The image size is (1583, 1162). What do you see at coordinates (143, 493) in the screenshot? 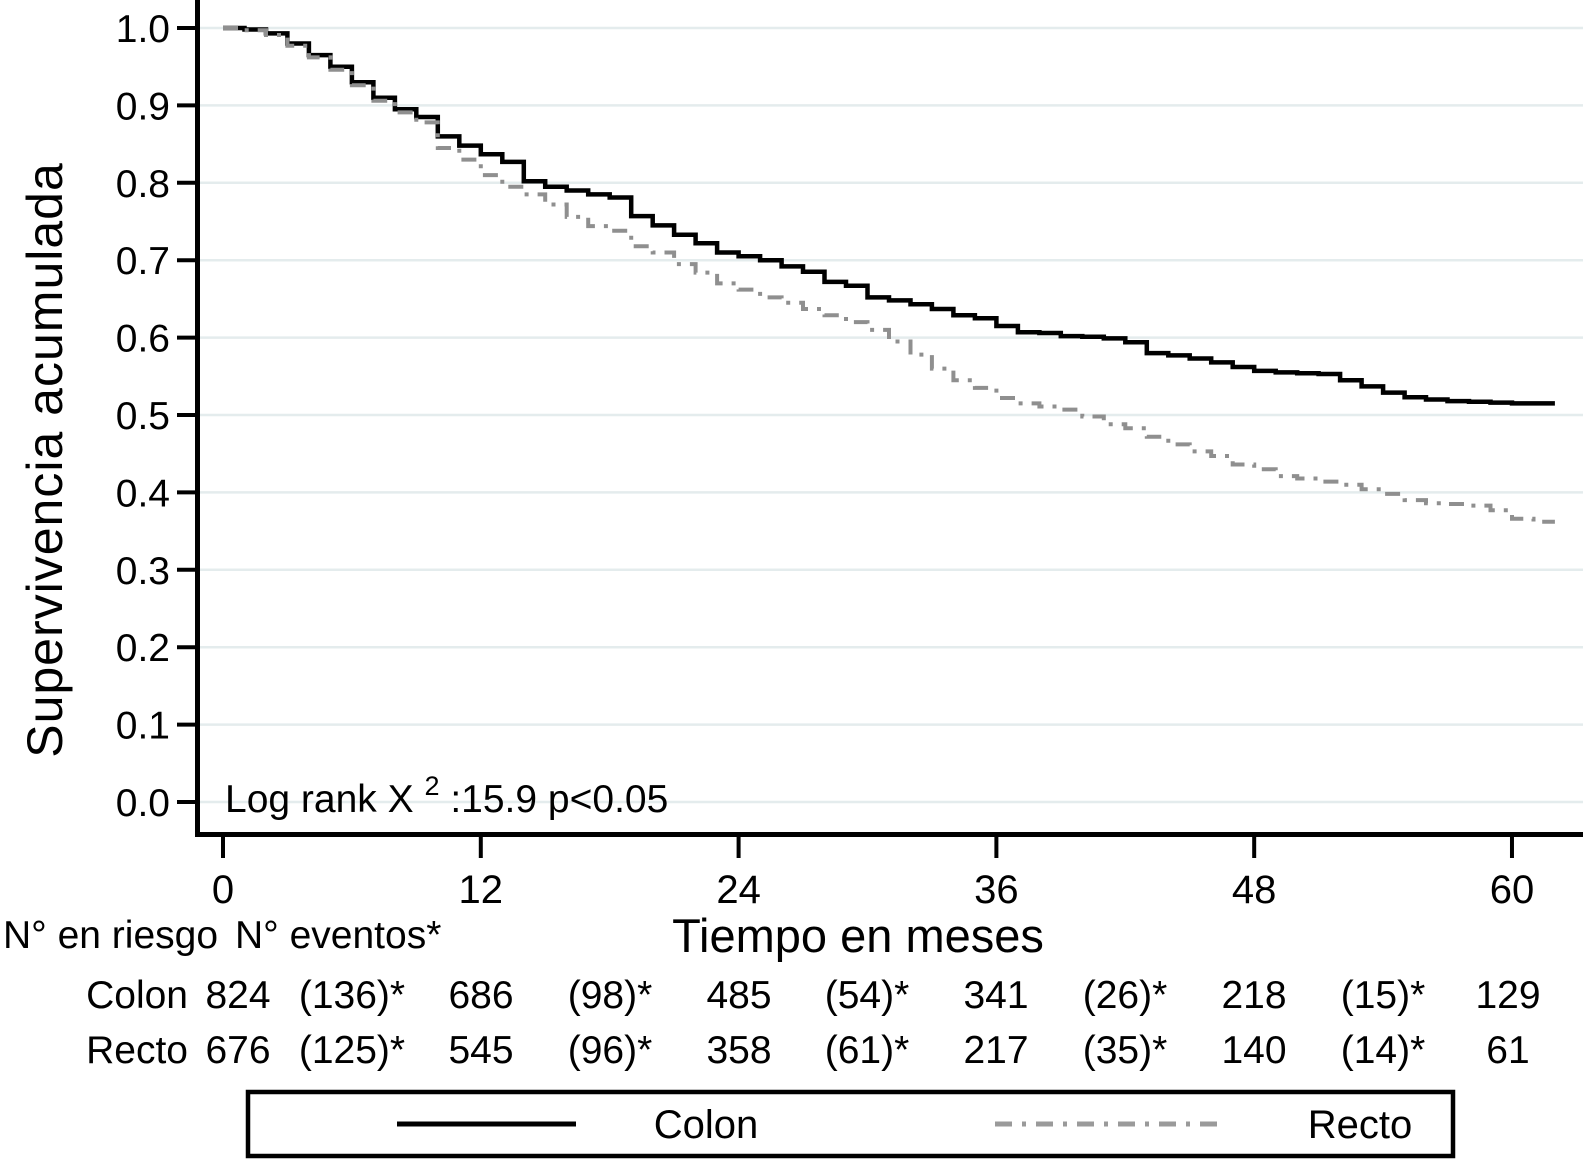
I see `y-tick-label: 0.4` at bounding box center [143, 493].